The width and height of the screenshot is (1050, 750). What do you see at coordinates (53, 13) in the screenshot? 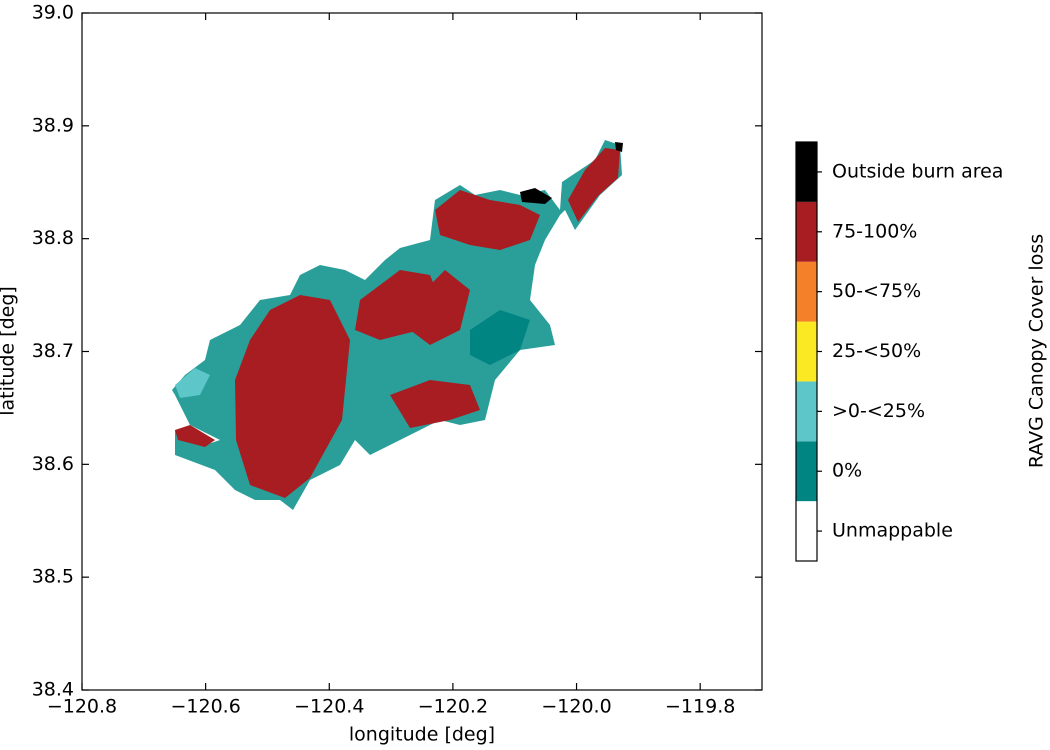
I see `y-tick-label: 39.0` at bounding box center [53, 13].